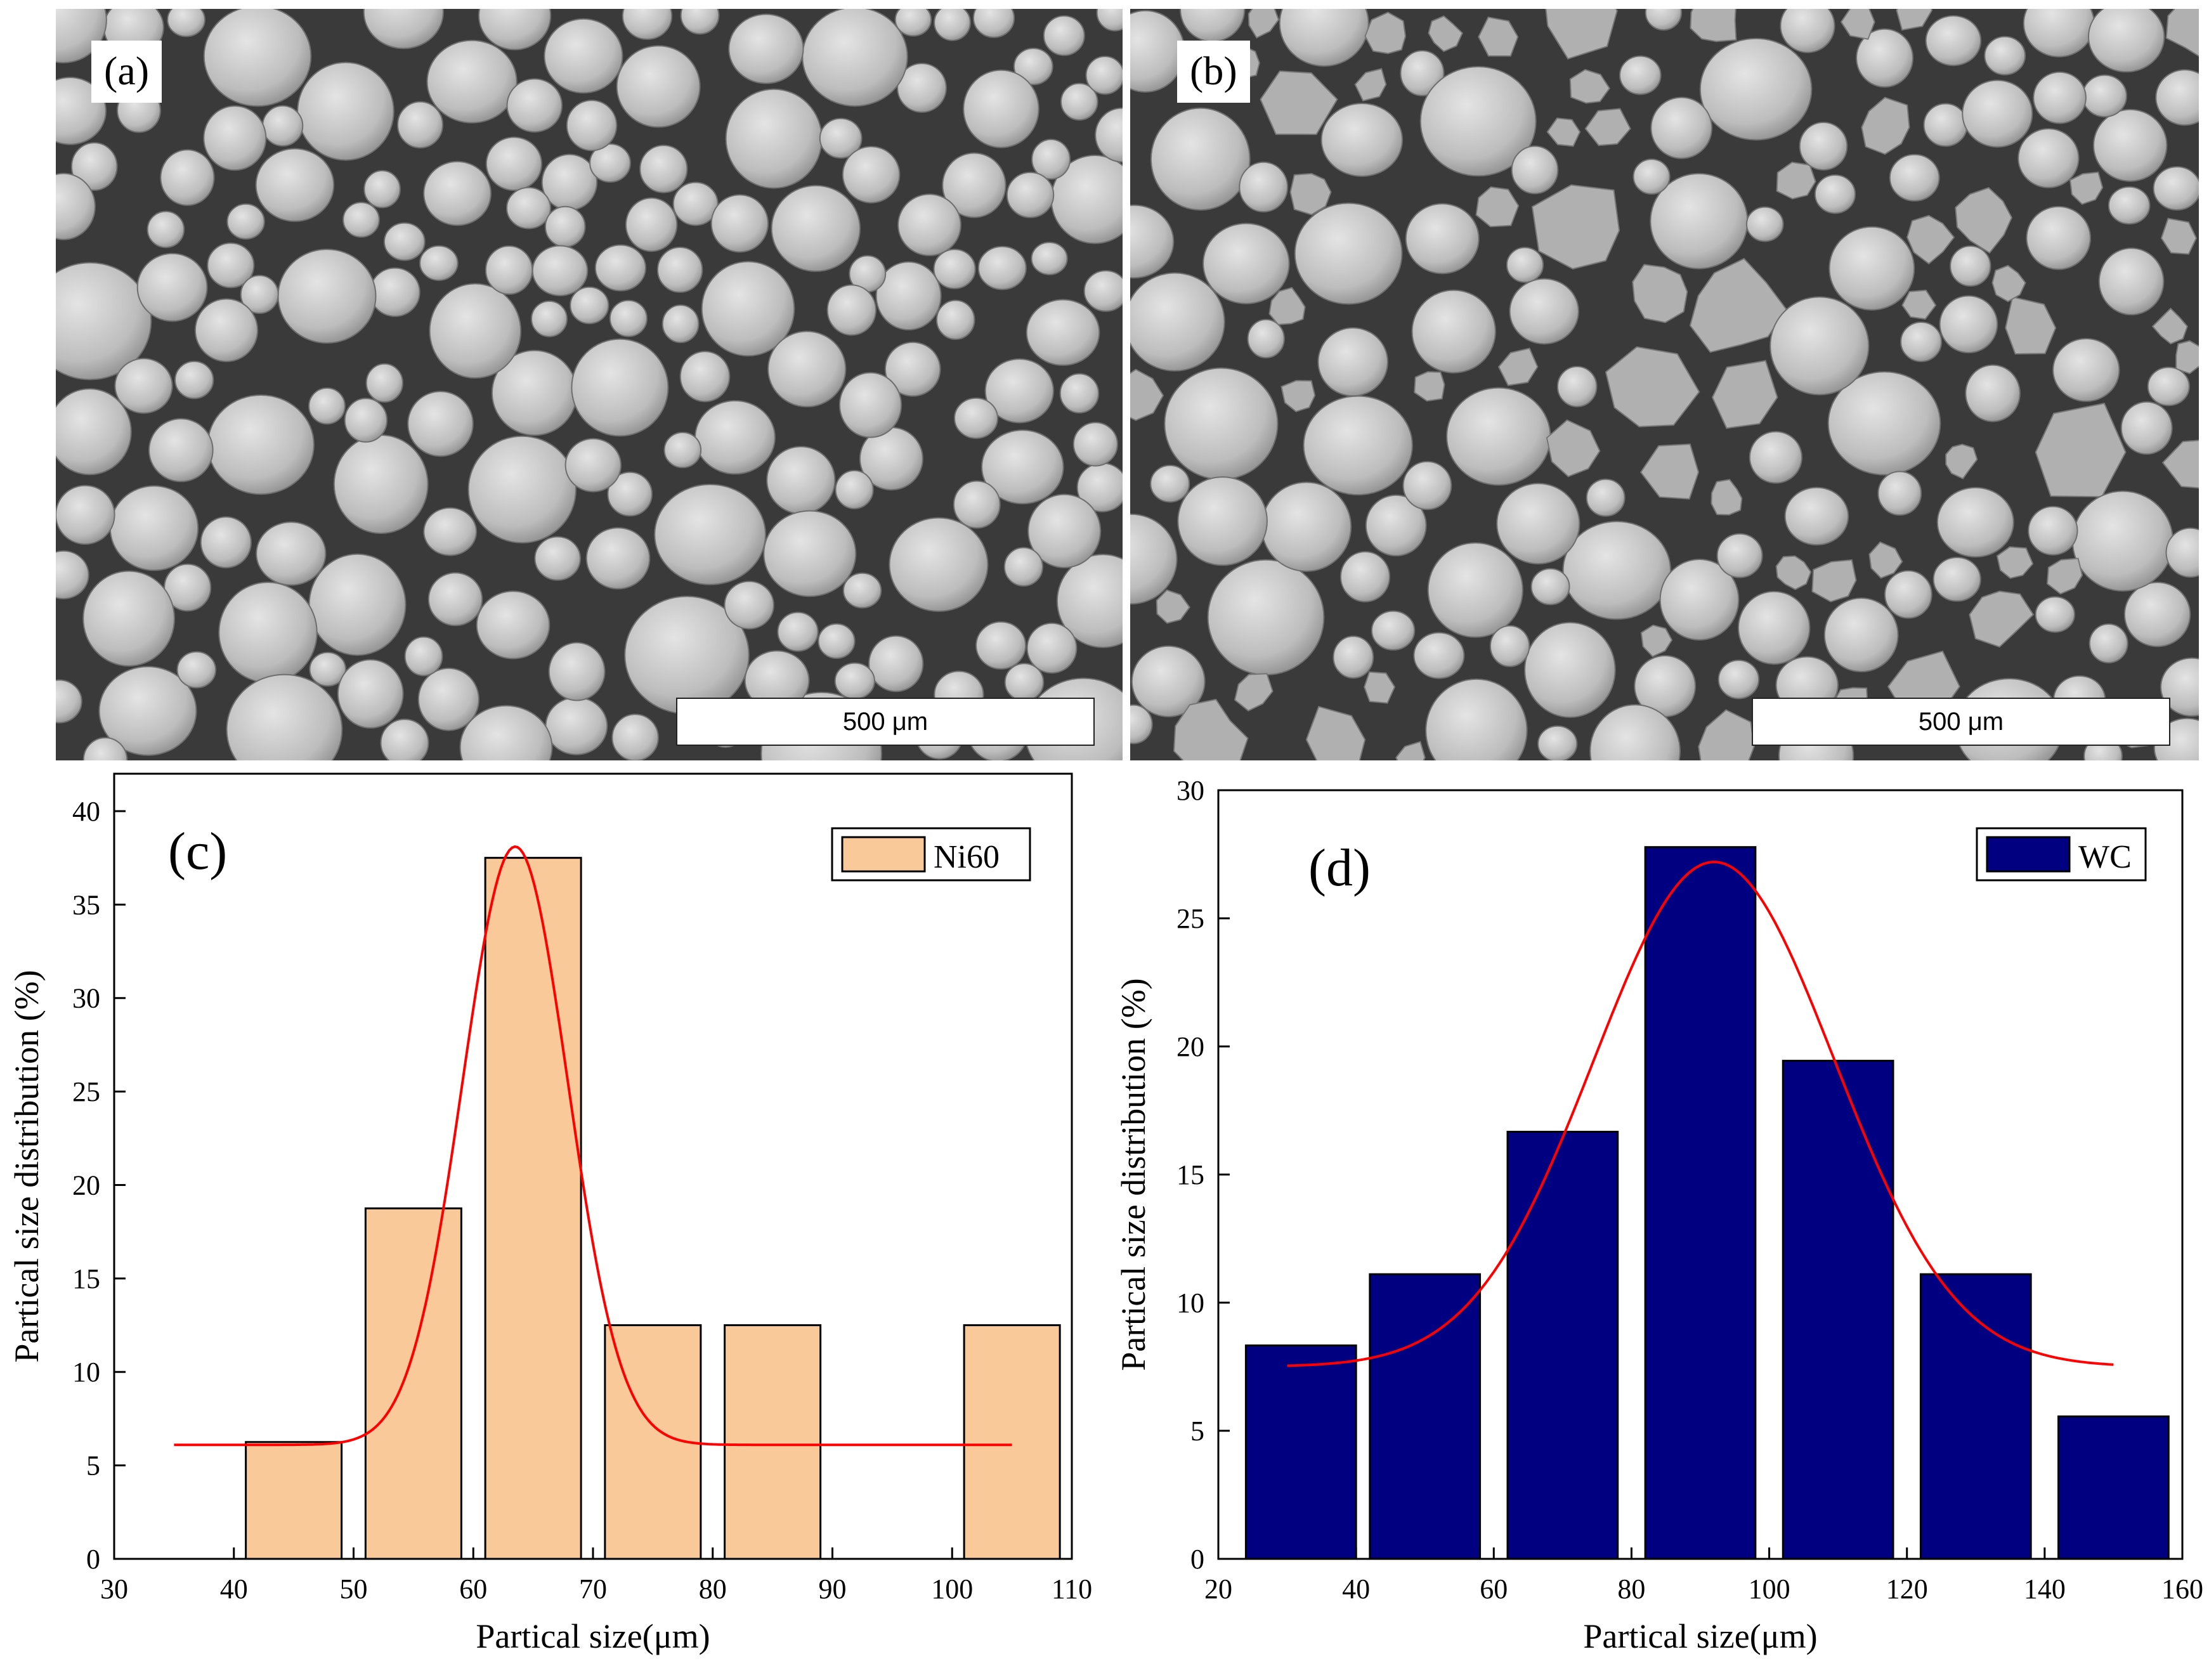 The height and width of the screenshot is (1680, 2209). What do you see at coordinates (593, 1146) in the screenshot?
I see `fit-curve` at bounding box center [593, 1146].